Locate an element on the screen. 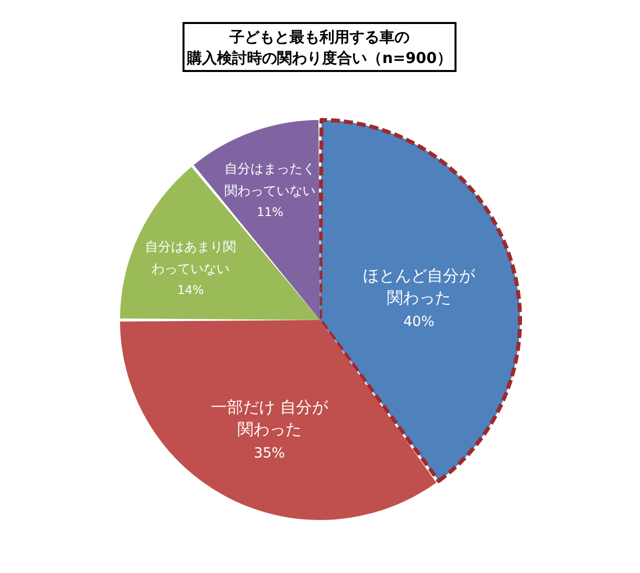  slice-label: ほとんど自分が関わった is located at coordinates (419, 286).